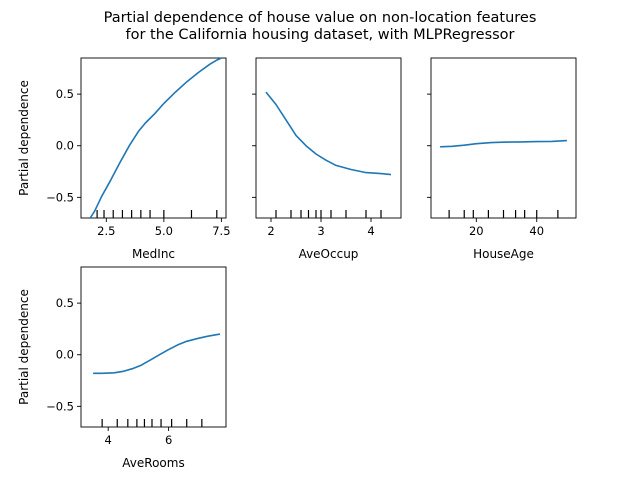  Describe the element at coordinates (270, 231) in the screenshot. I see `x-tick-label: 2` at that location.